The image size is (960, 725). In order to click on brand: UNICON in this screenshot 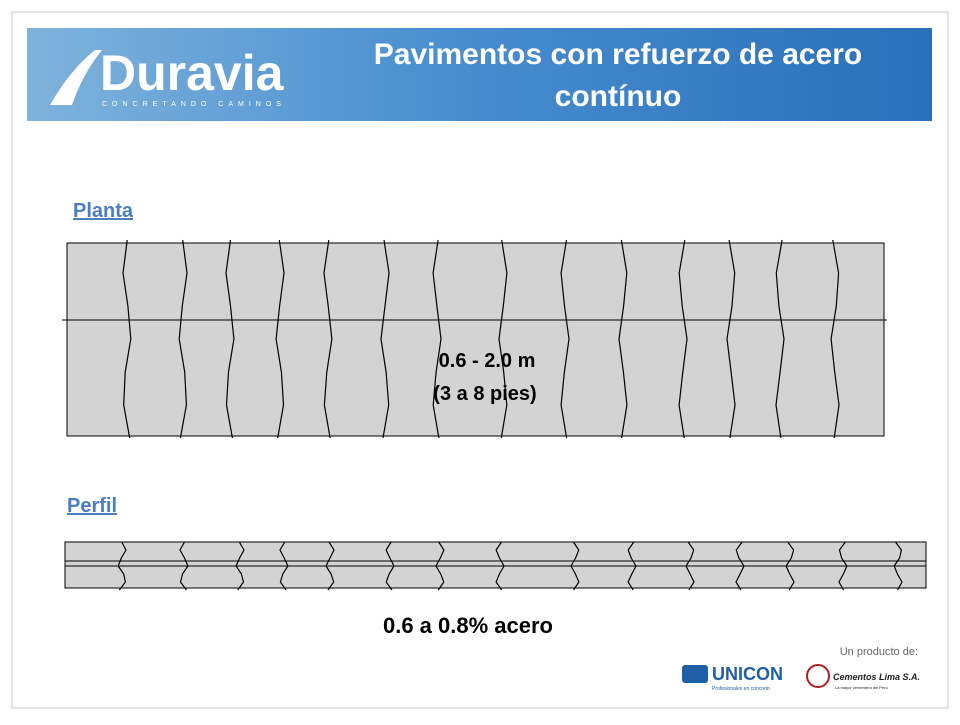, I will do `click(747, 674)`.